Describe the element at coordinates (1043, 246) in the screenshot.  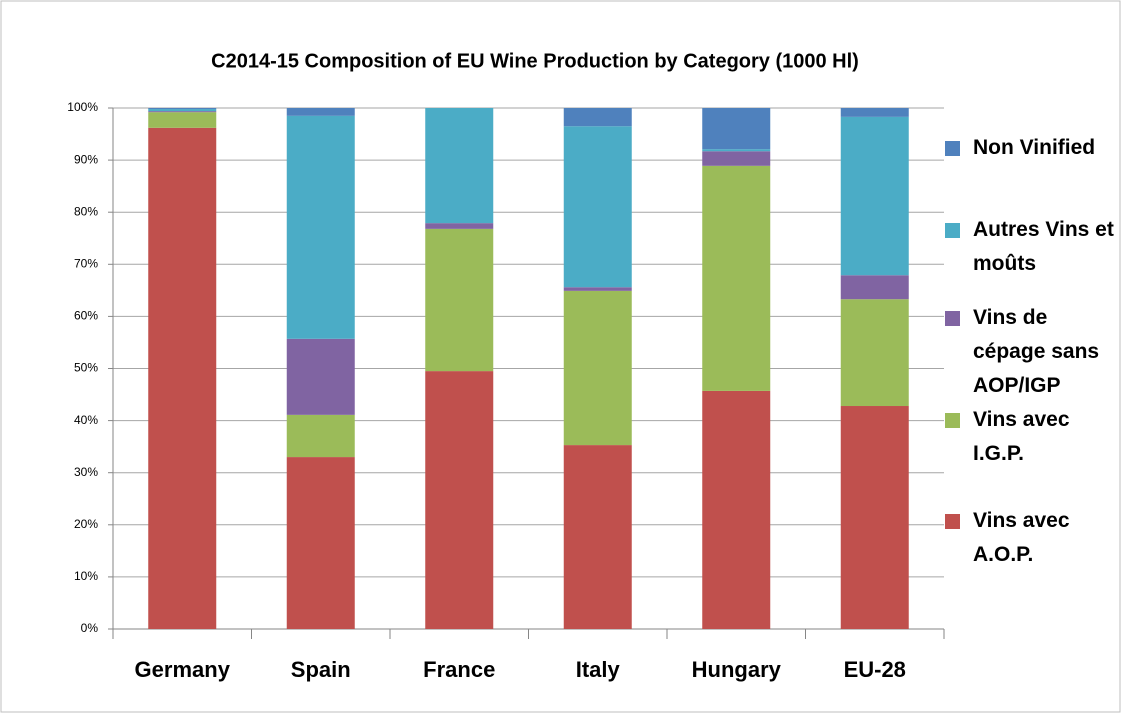
I see `legend-label: Autres Vins et moûts` at that location.